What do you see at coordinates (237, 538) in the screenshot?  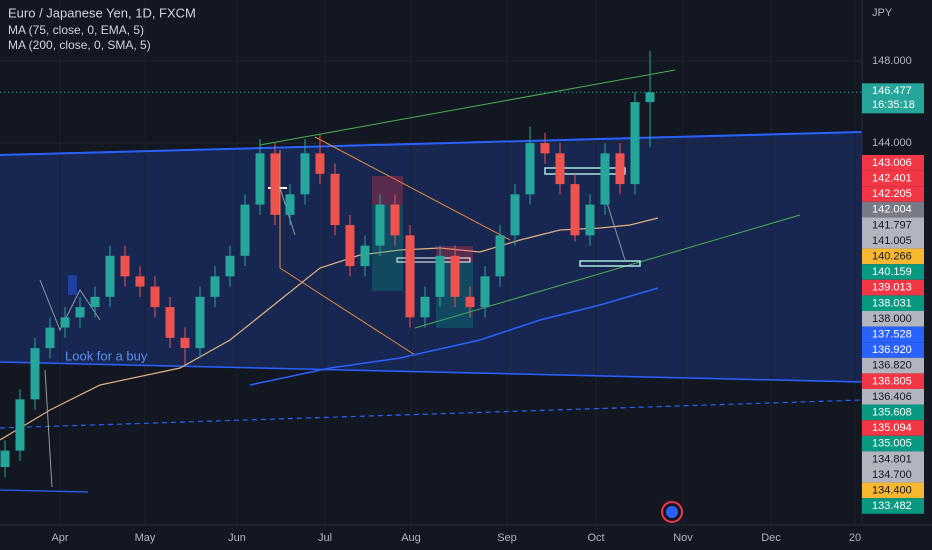 I see `x-tick-label: Jun` at bounding box center [237, 538].